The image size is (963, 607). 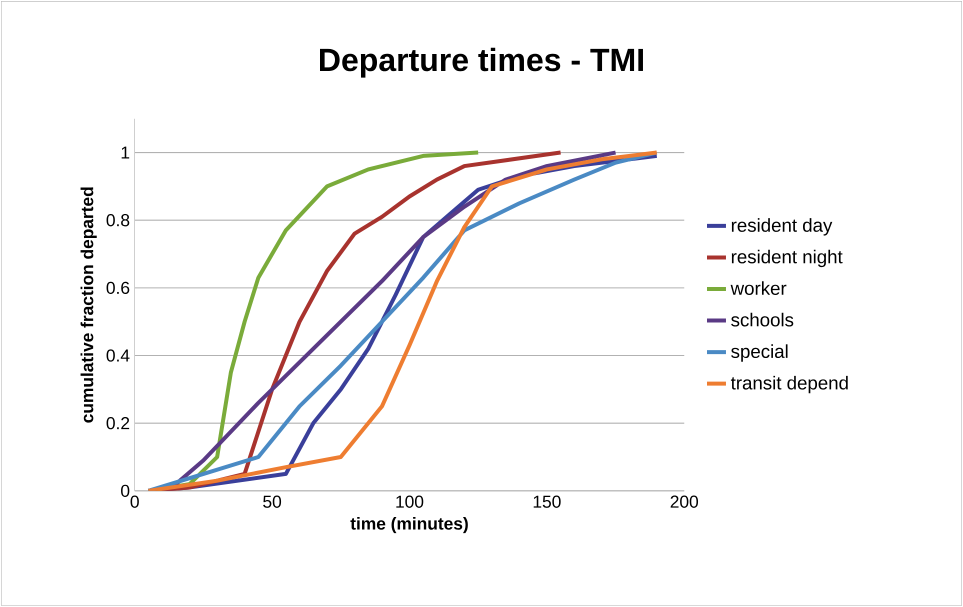 I want to click on x-tick-label: 200, so click(x=684, y=502).